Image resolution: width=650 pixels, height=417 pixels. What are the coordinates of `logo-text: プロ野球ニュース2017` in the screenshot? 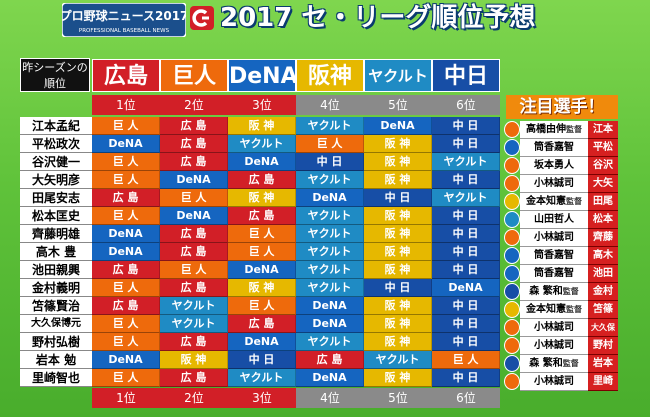 It's located at (124, 15).